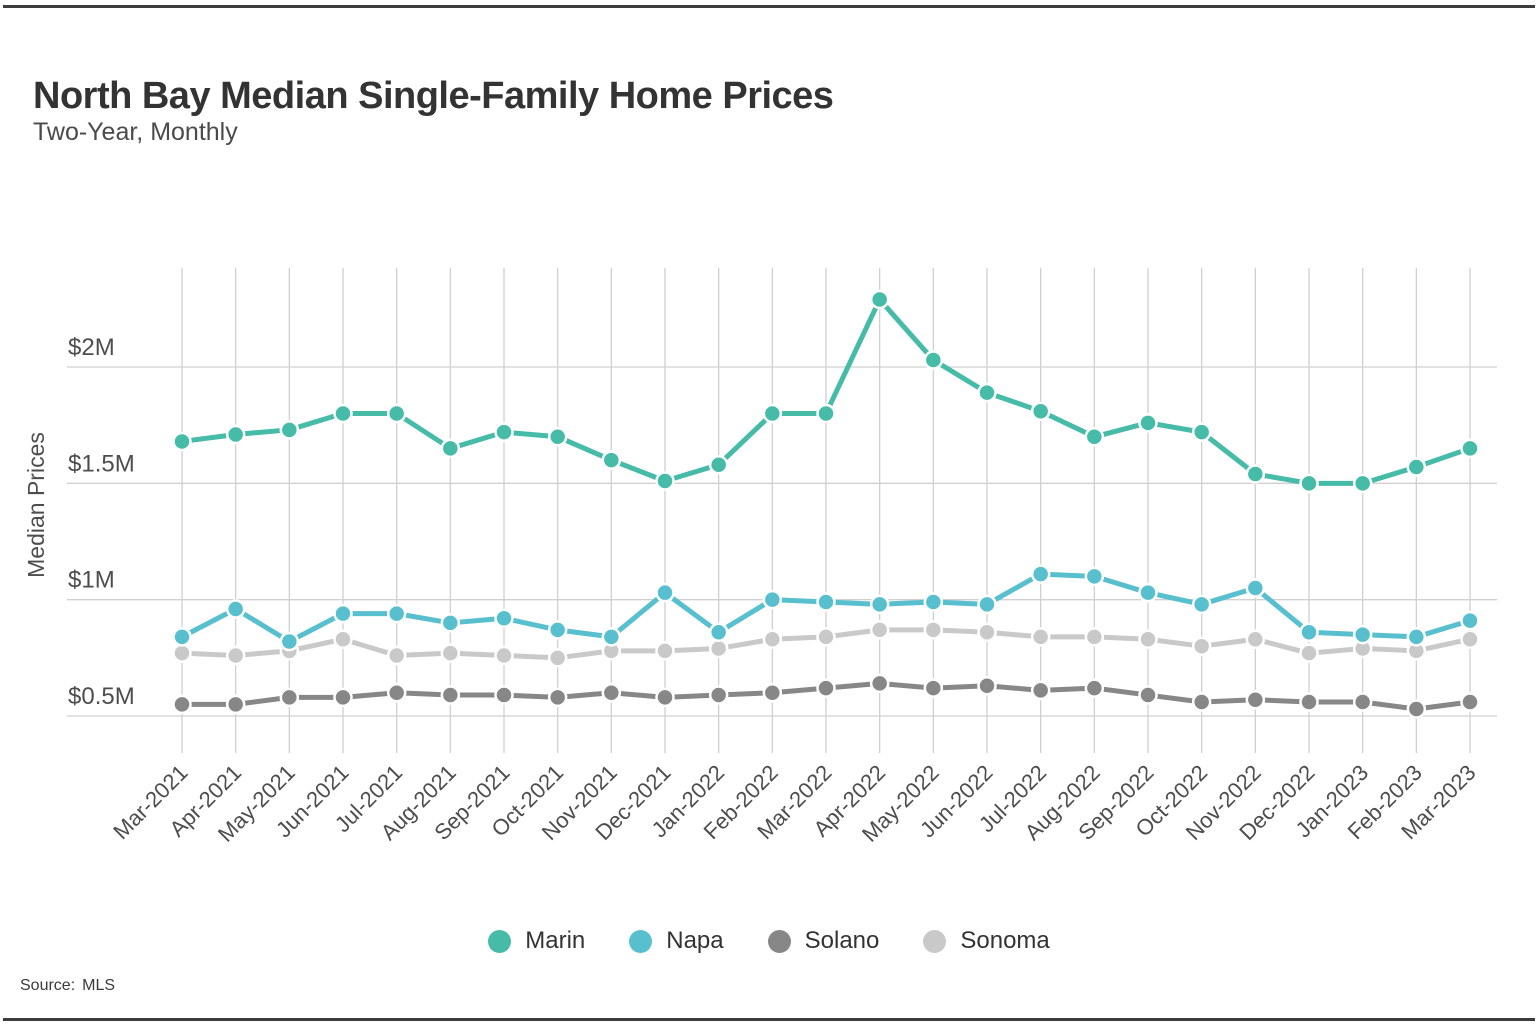 Image resolution: width=1538 pixels, height=1034 pixels. I want to click on point-napa-Sep-2022, so click(1148, 592).